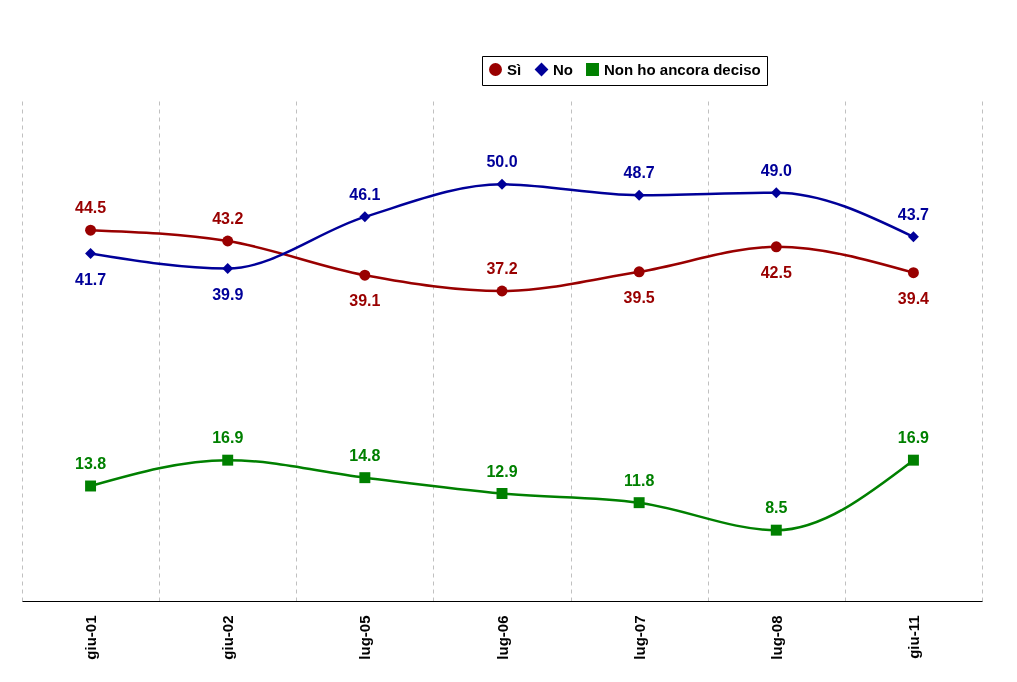  I want to click on x-tick-label: lug-05, so click(365, 637).